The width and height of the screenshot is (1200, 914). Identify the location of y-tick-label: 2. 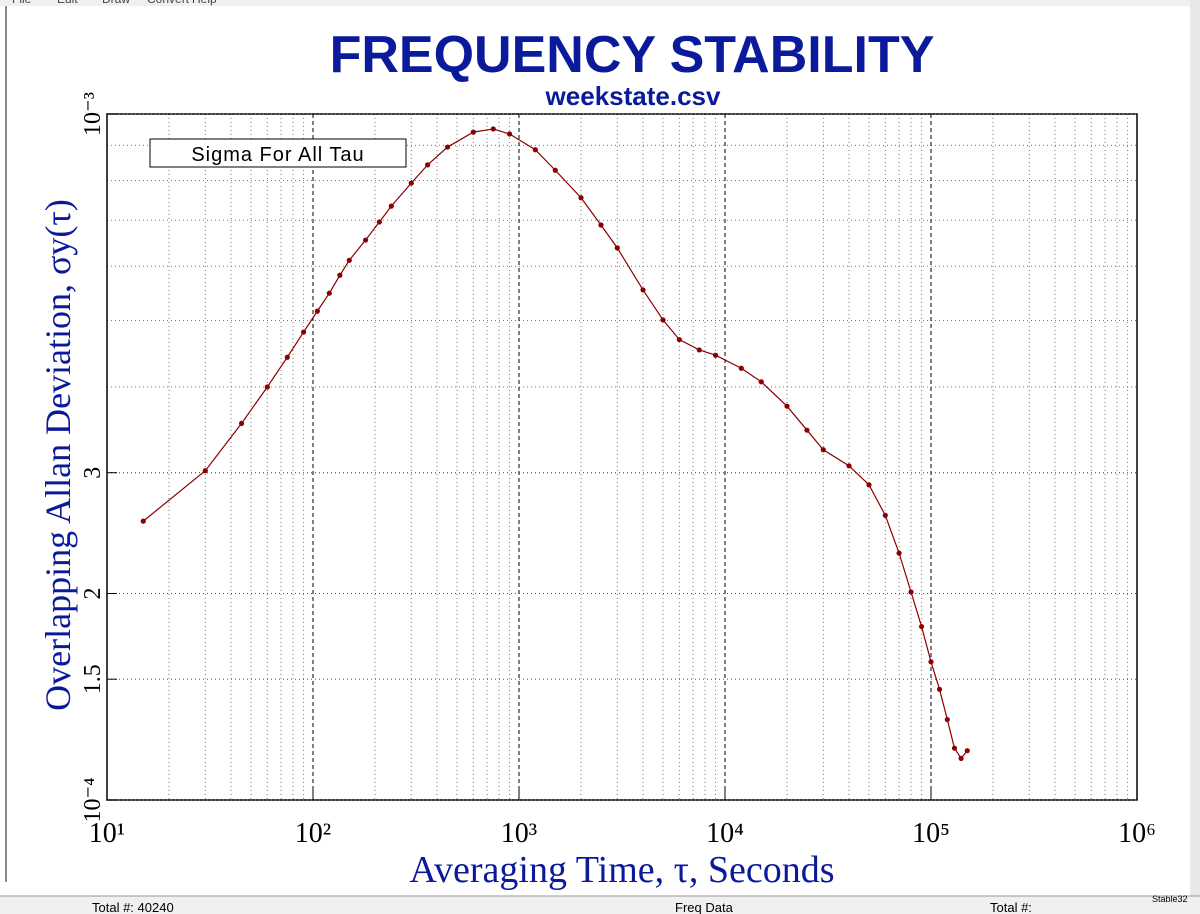
(93, 593).